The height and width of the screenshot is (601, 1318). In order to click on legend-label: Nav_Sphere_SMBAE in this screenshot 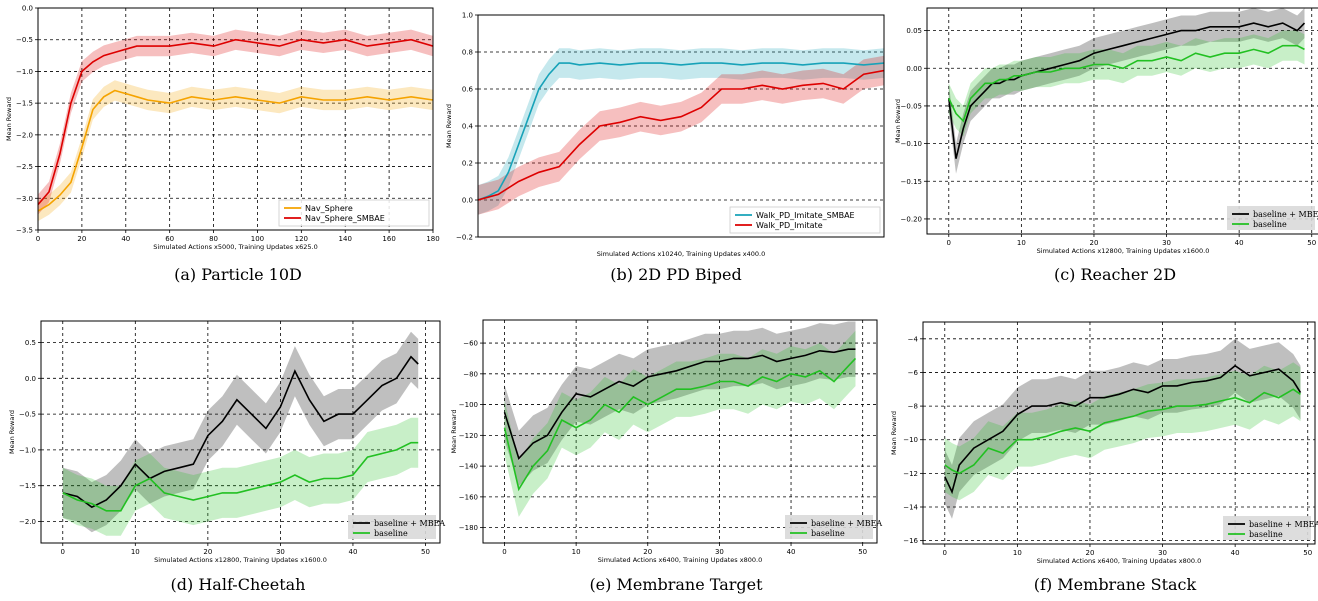, I will do `click(345, 218)`.